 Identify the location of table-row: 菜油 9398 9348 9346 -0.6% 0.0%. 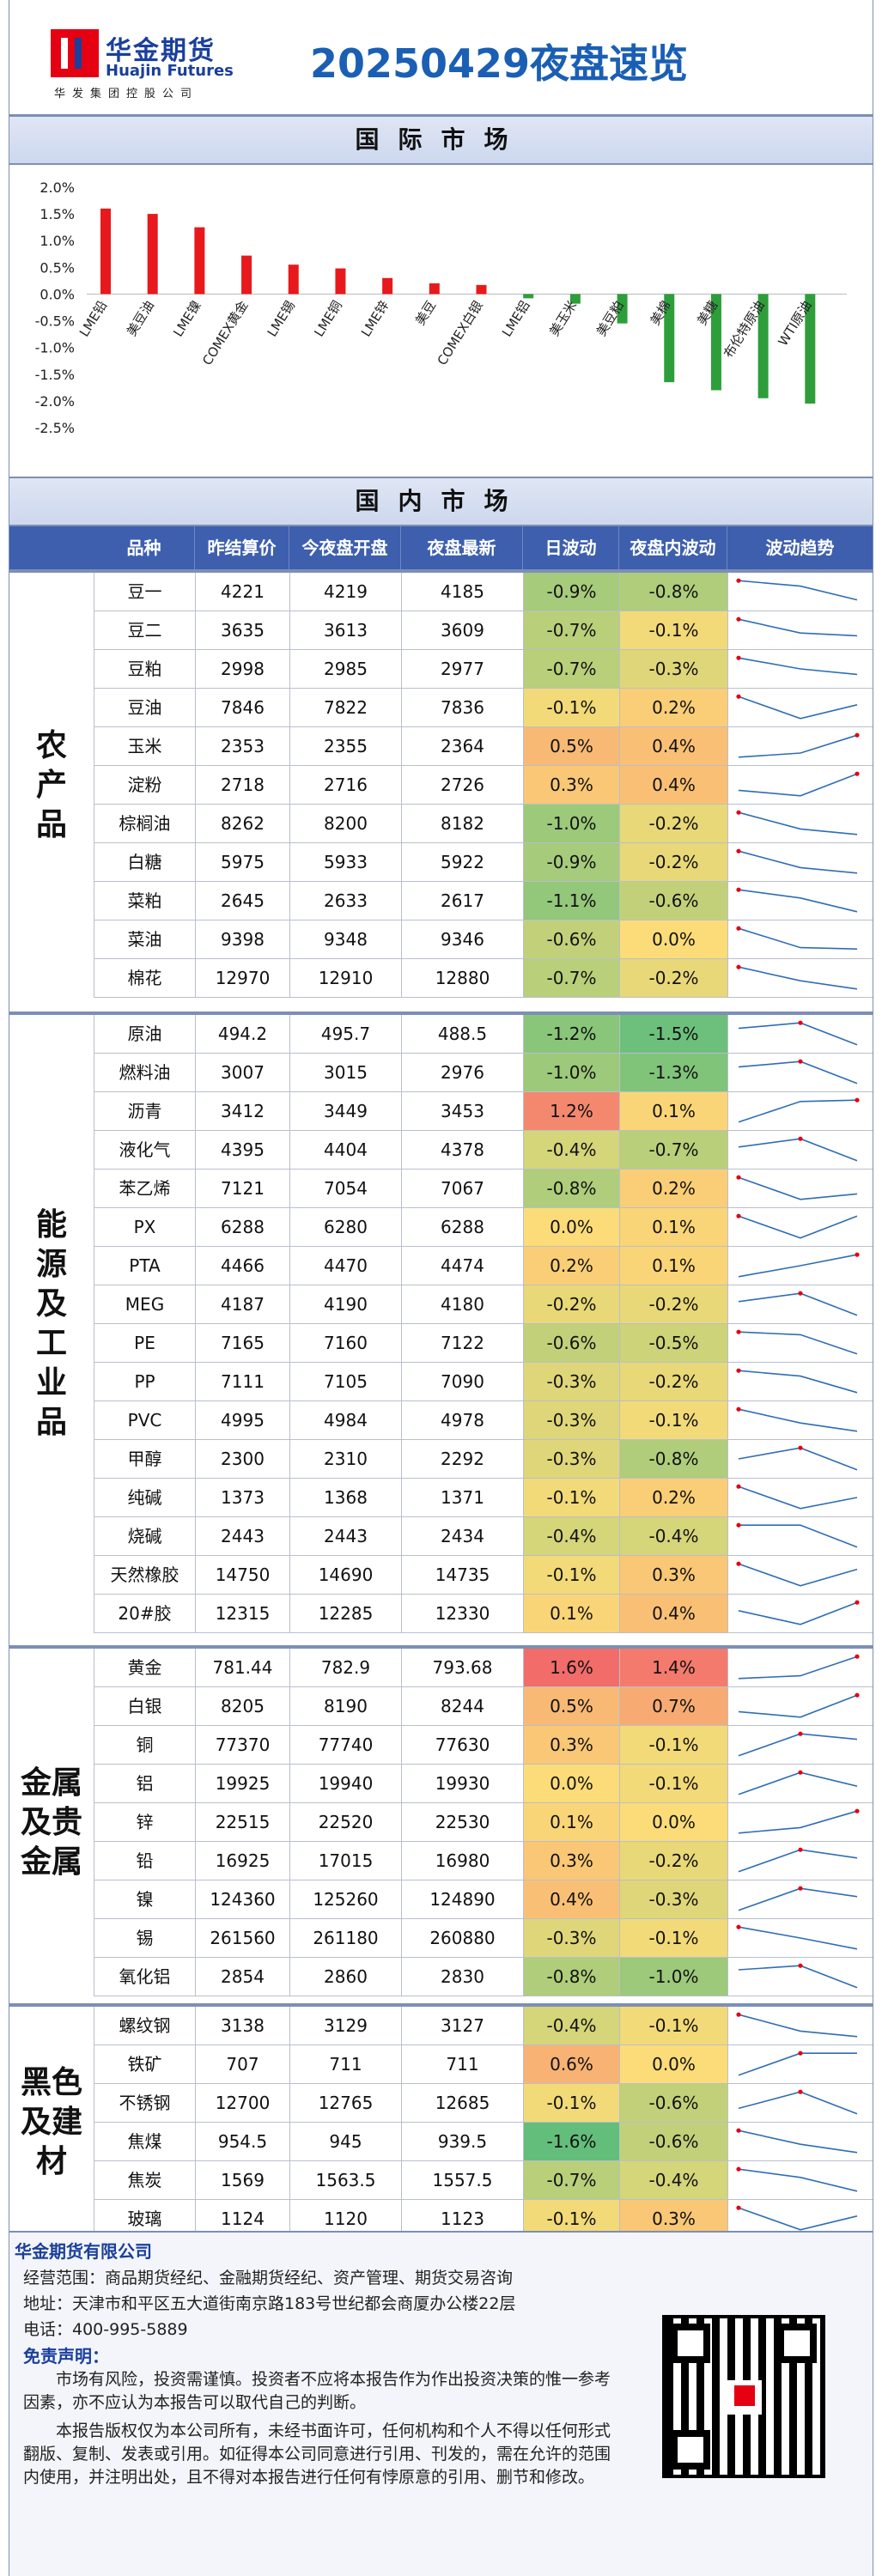
(483, 940).